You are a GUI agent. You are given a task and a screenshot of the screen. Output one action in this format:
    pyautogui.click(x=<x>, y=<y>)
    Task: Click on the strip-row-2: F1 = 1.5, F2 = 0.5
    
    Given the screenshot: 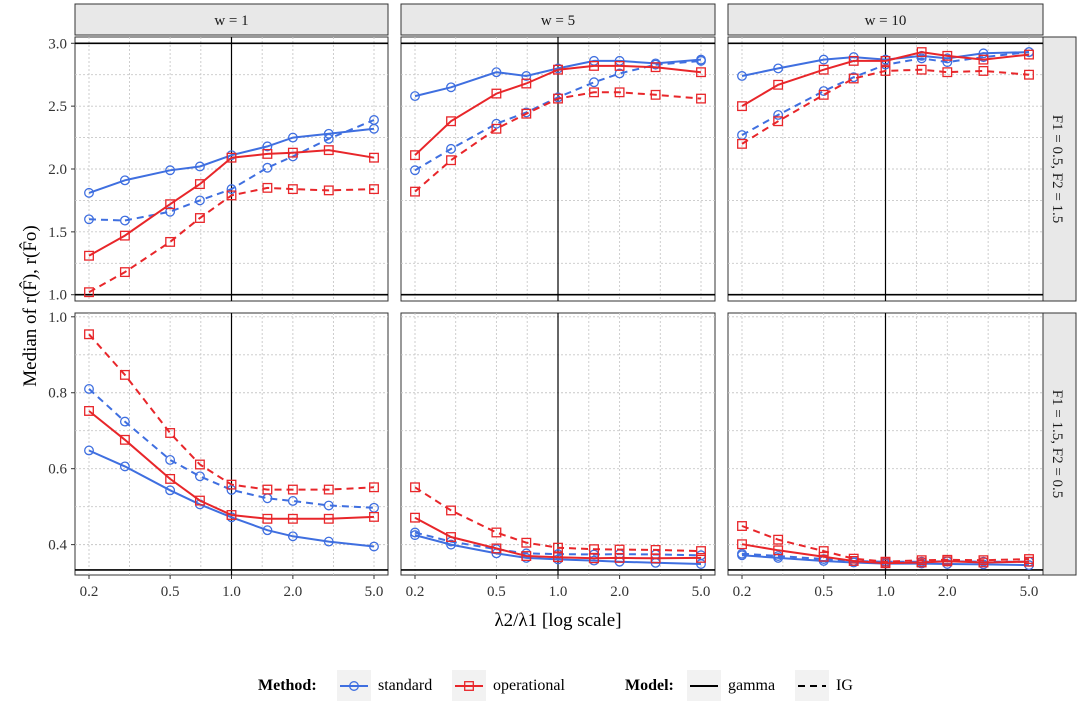 What is the action you would take?
    pyautogui.click(x=1059, y=444)
    